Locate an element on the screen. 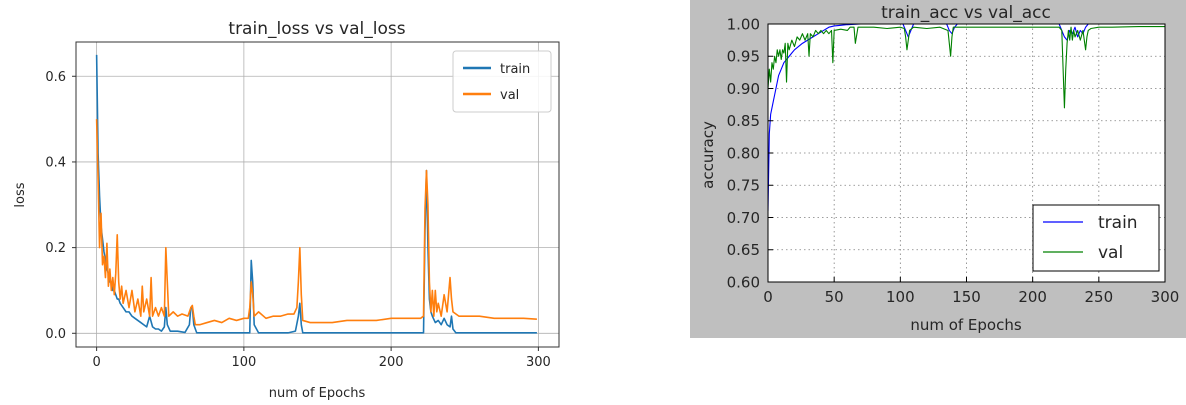  accuracy-legend-box is located at coordinates (1096, 238).